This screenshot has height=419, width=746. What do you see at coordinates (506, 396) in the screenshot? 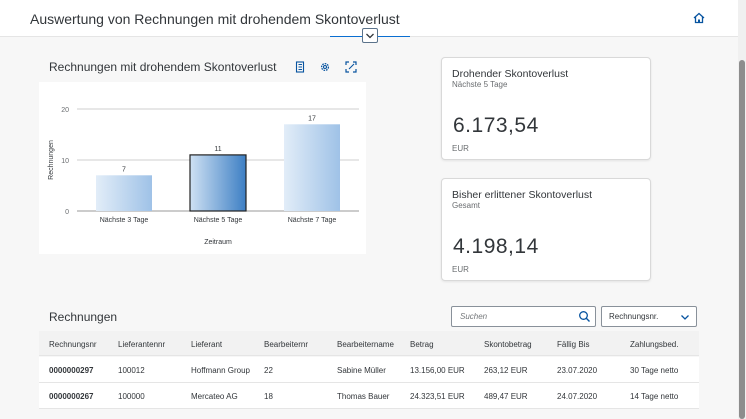
I see `table-cell: 489,47 EUR` at bounding box center [506, 396].